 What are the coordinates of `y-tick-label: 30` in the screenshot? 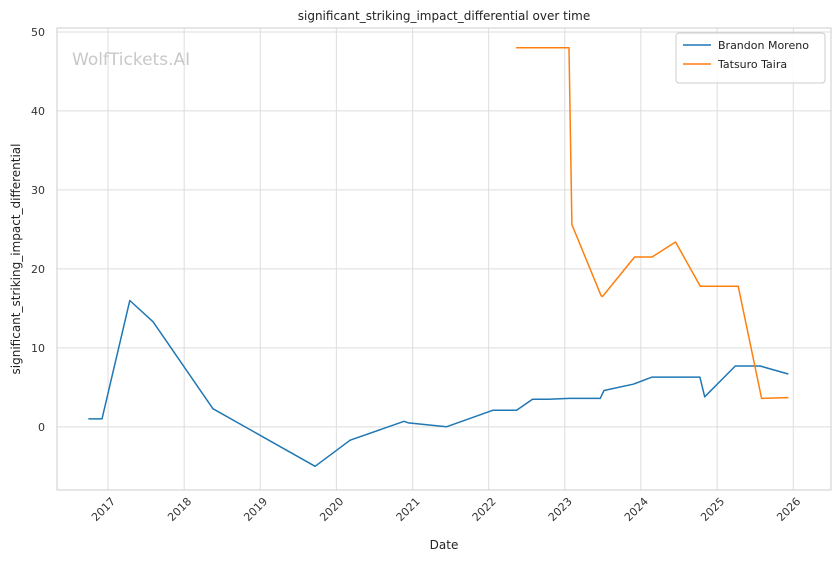 It's located at (38, 190).